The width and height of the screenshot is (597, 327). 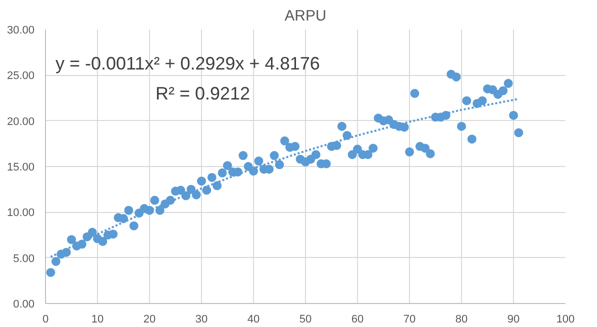 What do you see at coordinates (565, 320) in the screenshot?
I see `x-tick-label: 100` at bounding box center [565, 320].